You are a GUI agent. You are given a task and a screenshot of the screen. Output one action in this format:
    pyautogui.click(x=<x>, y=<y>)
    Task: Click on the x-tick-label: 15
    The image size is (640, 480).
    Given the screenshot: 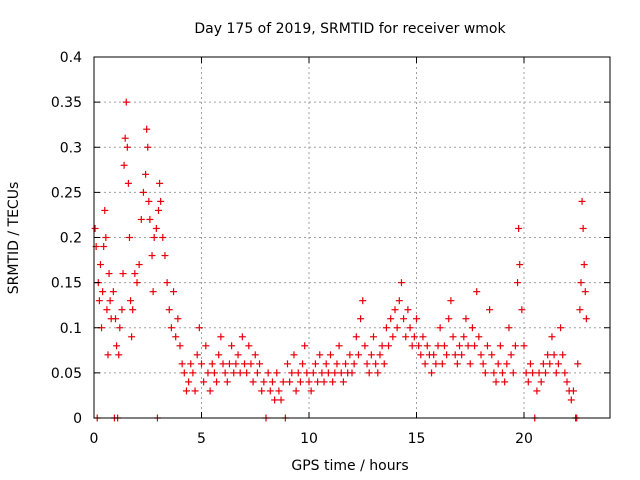 What is the action you would take?
    pyautogui.click(x=417, y=439)
    